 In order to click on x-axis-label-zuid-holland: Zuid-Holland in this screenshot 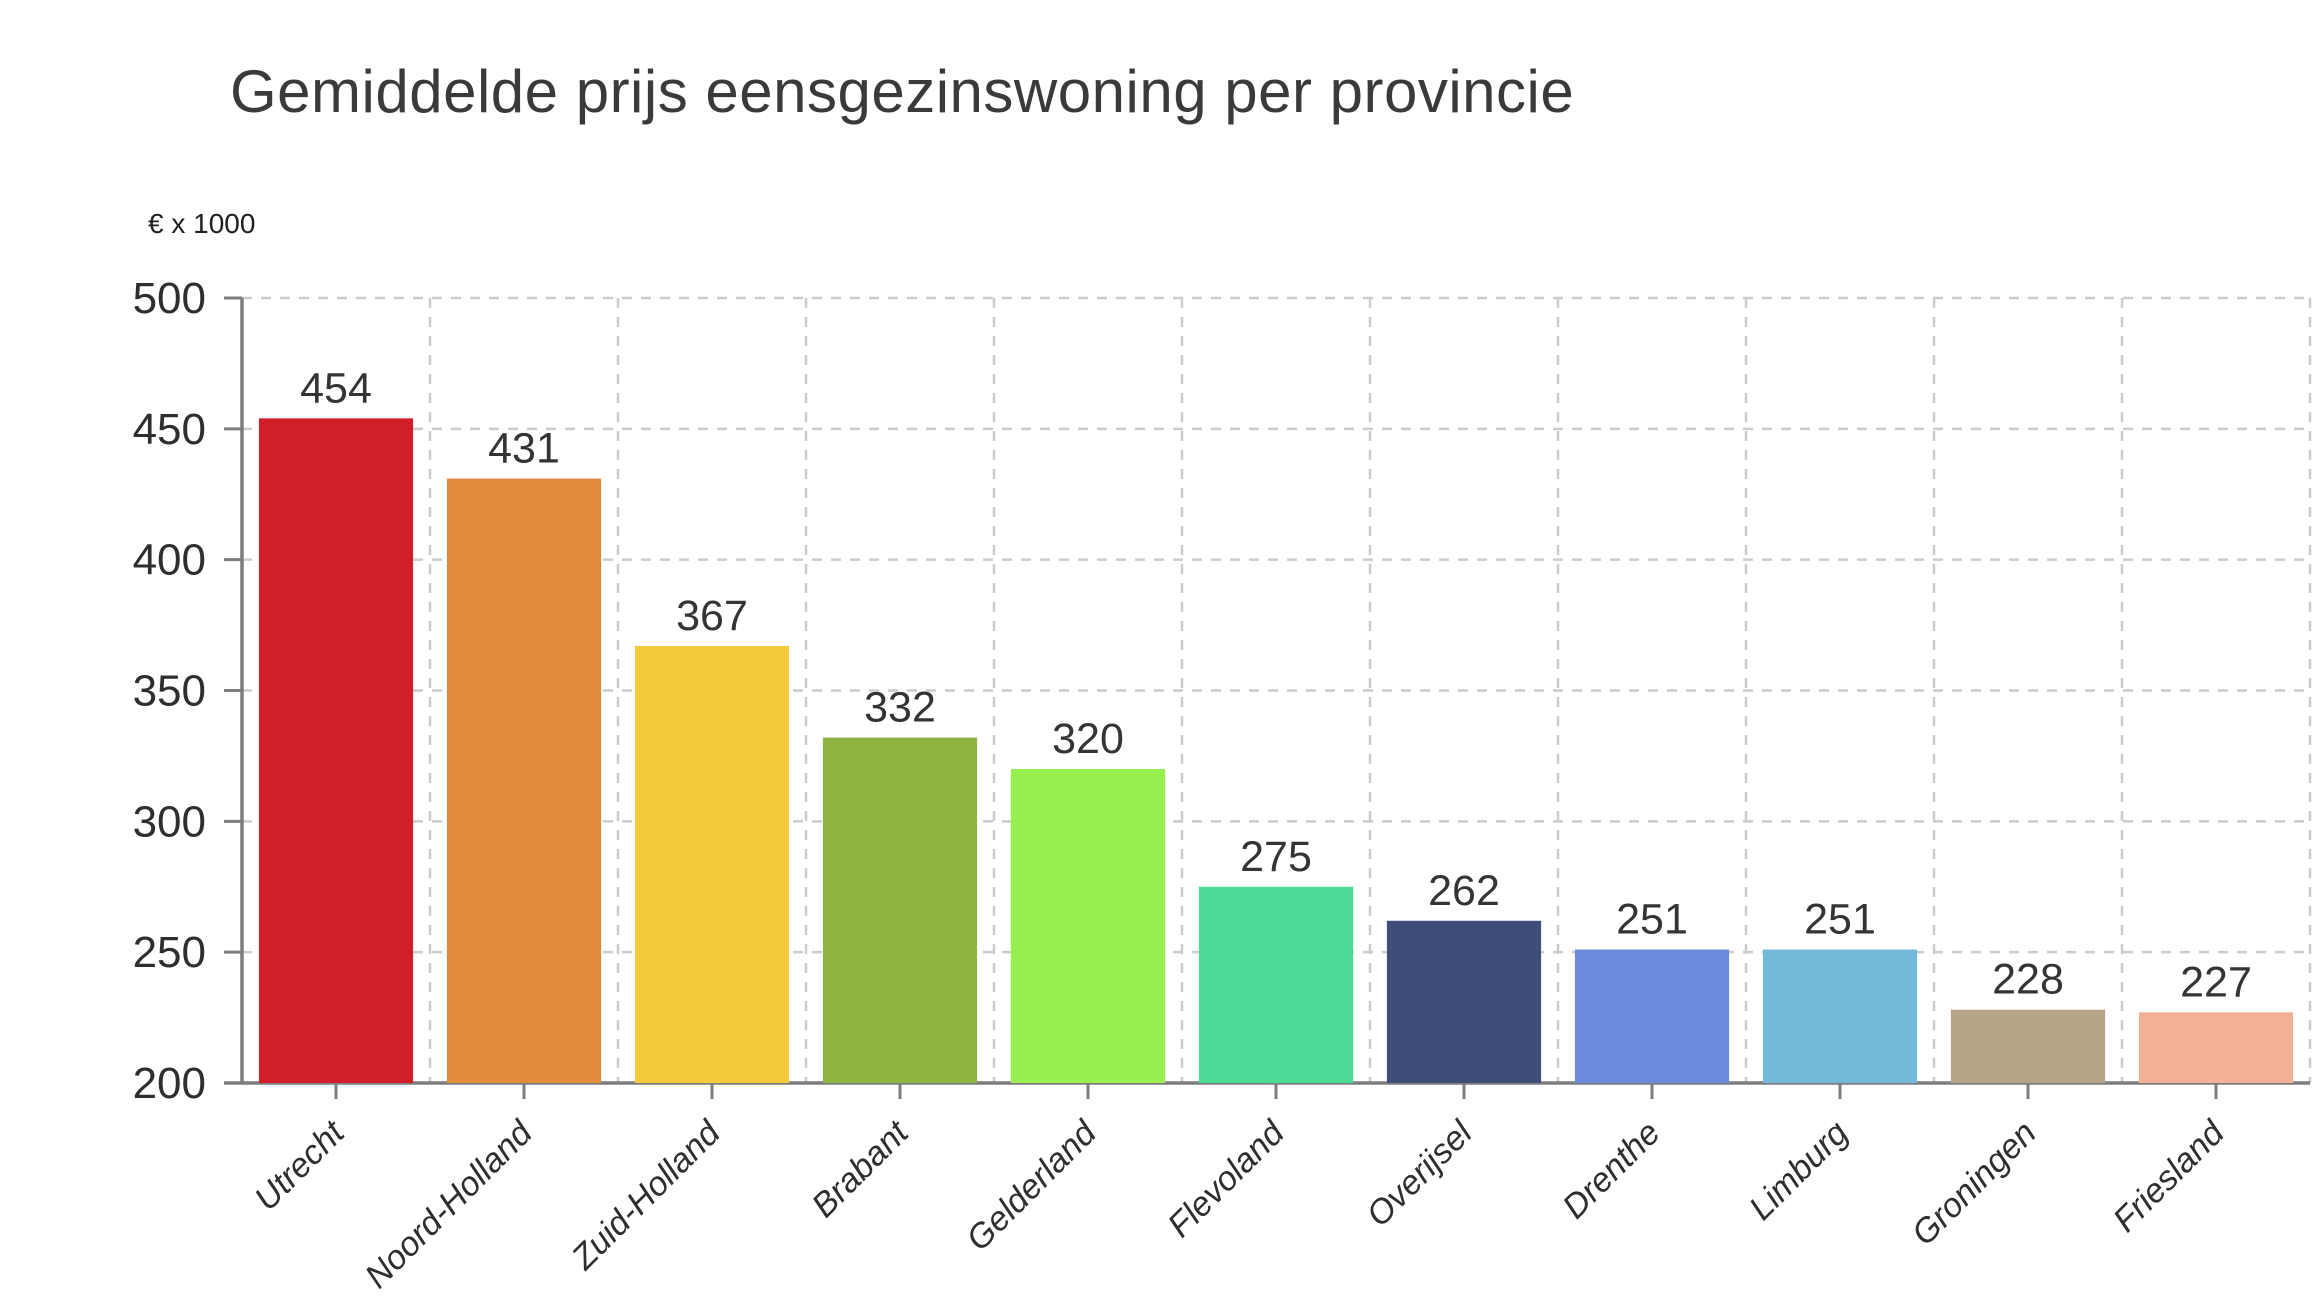, I will do `click(646, 1195)`.